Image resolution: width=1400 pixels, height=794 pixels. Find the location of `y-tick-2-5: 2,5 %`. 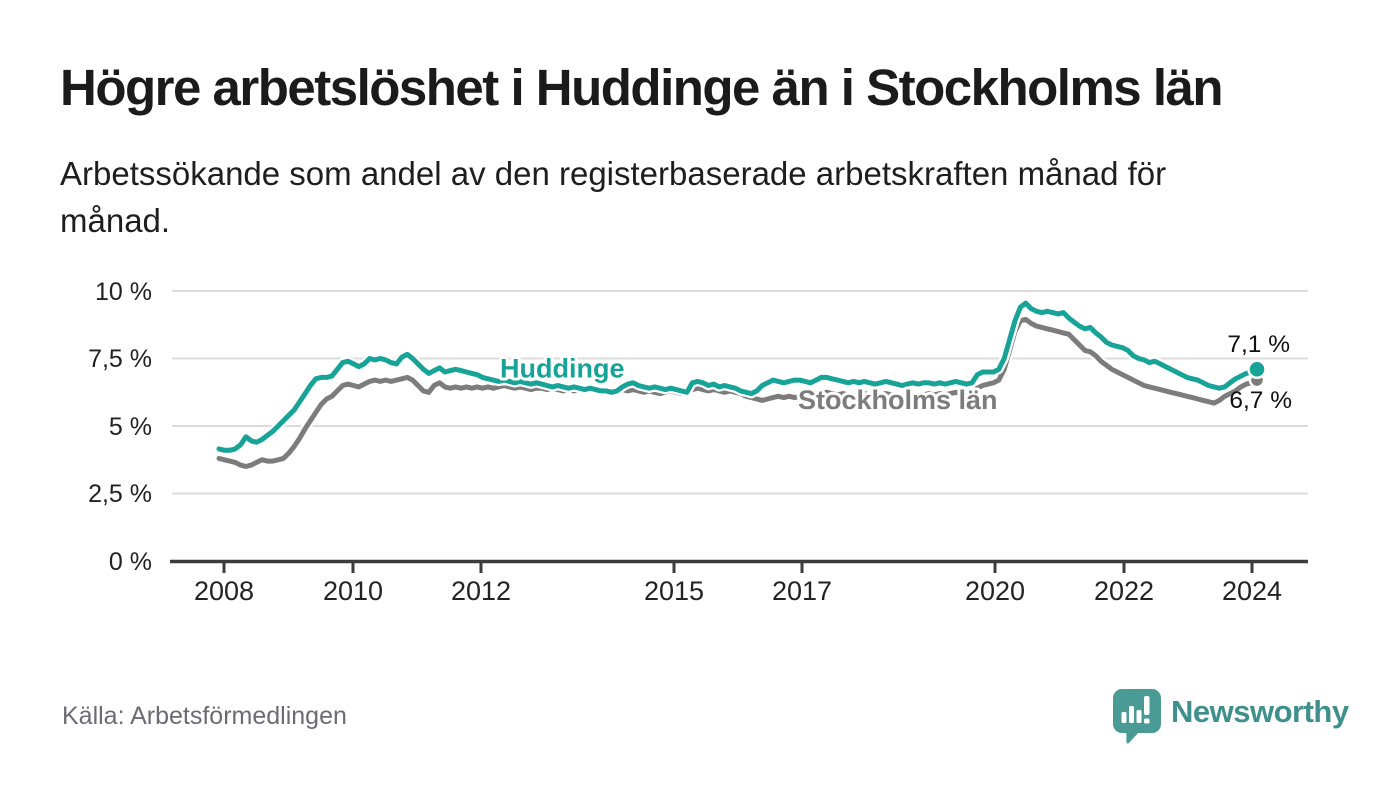

y-tick-2-5: 2,5 % is located at coordinates (120, 494).